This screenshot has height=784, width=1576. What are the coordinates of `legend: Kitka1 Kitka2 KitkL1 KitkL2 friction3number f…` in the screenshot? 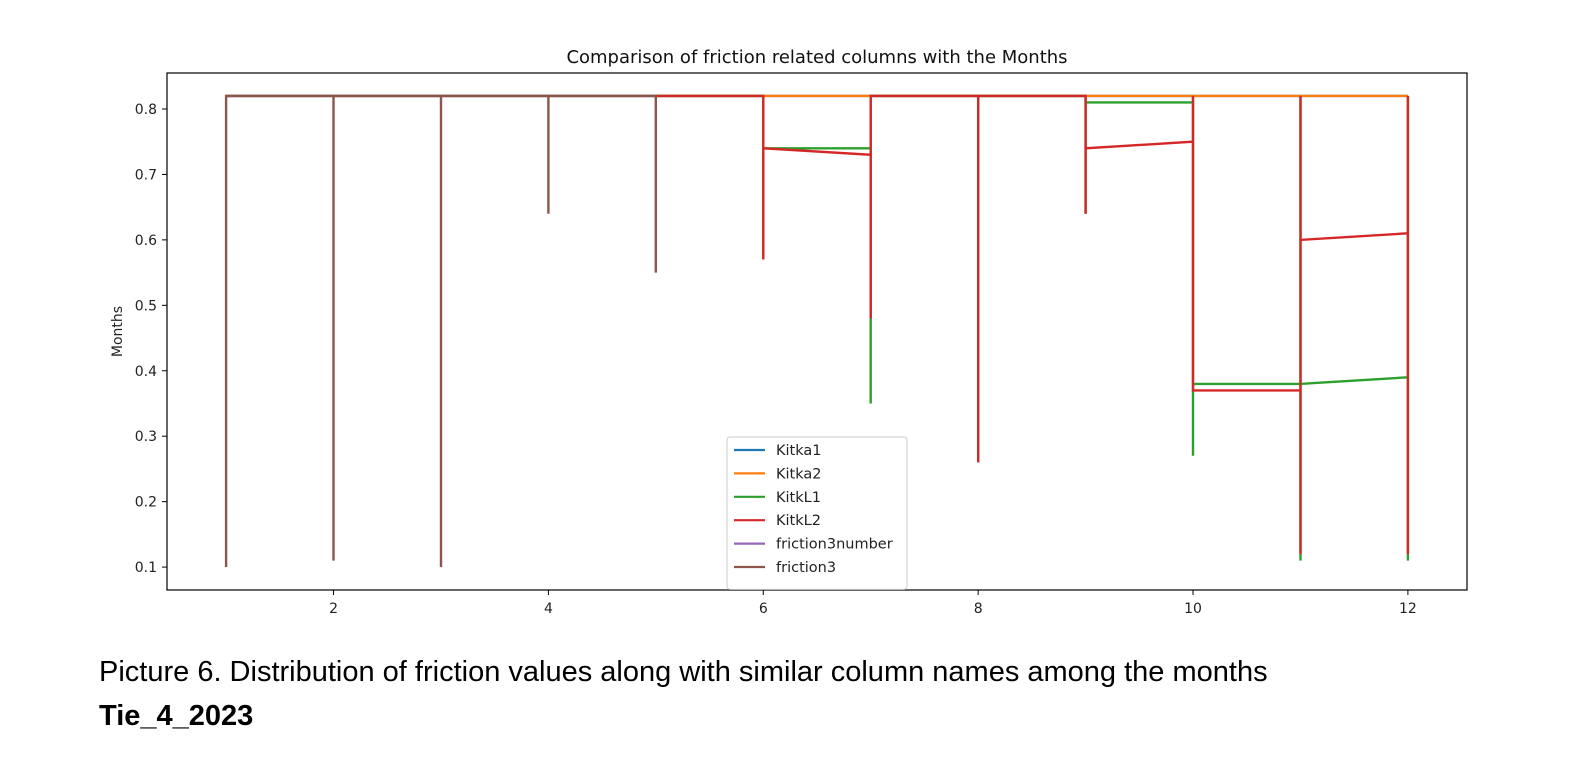 It's located at (817, 513).